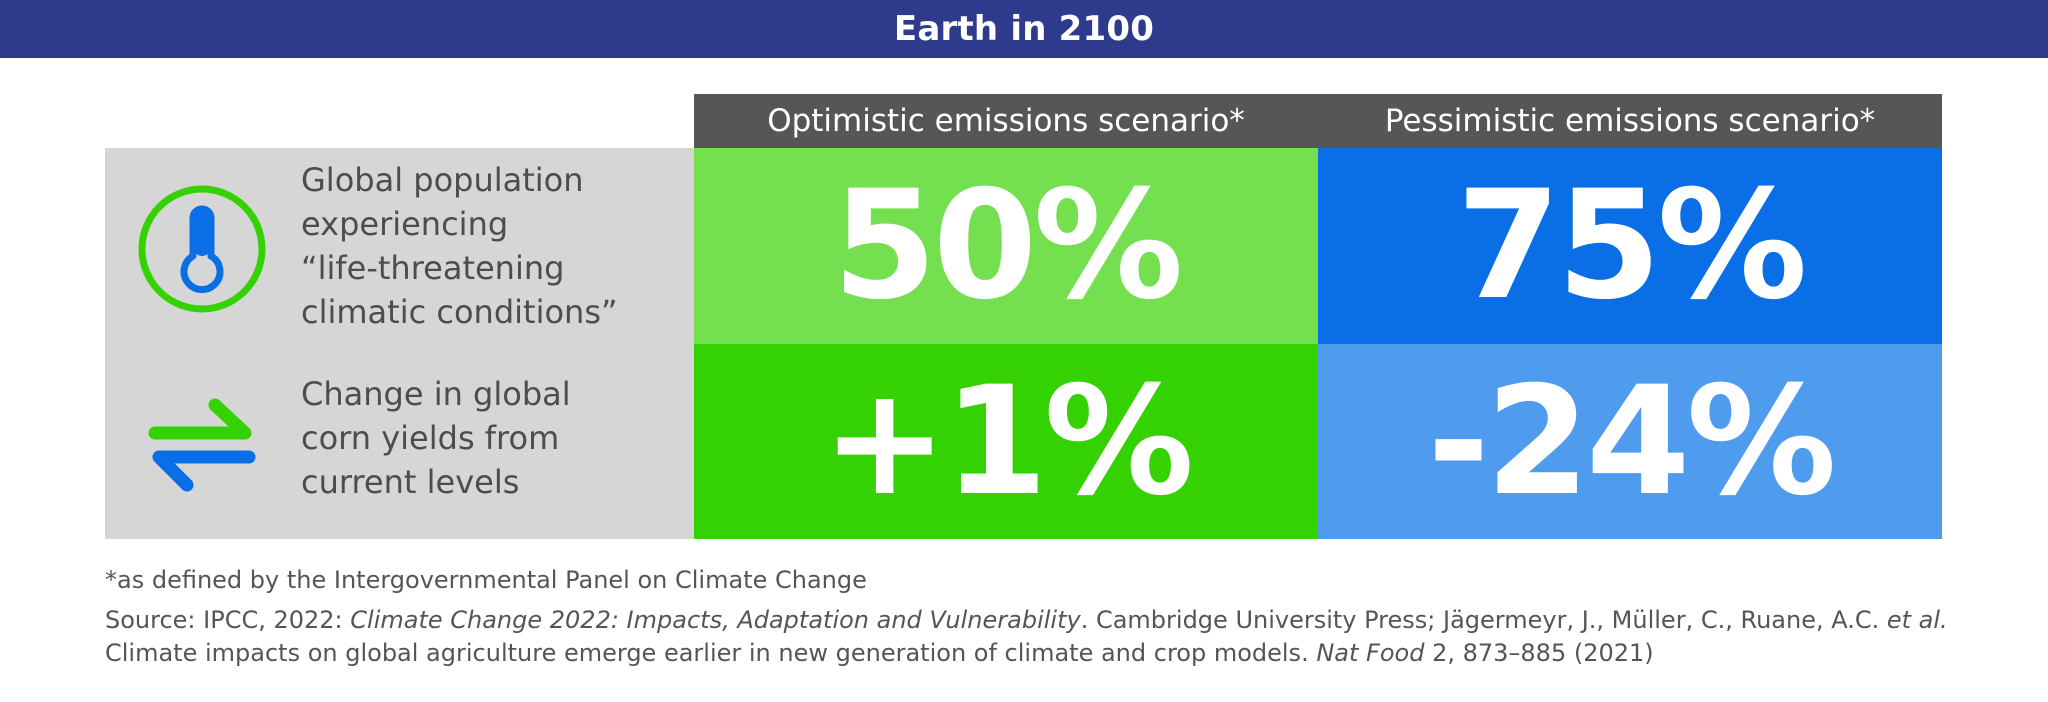 This screenshot has width=2048, height=702. I want to click on value-optimistic-corn: +1%, so click(1006, 441).